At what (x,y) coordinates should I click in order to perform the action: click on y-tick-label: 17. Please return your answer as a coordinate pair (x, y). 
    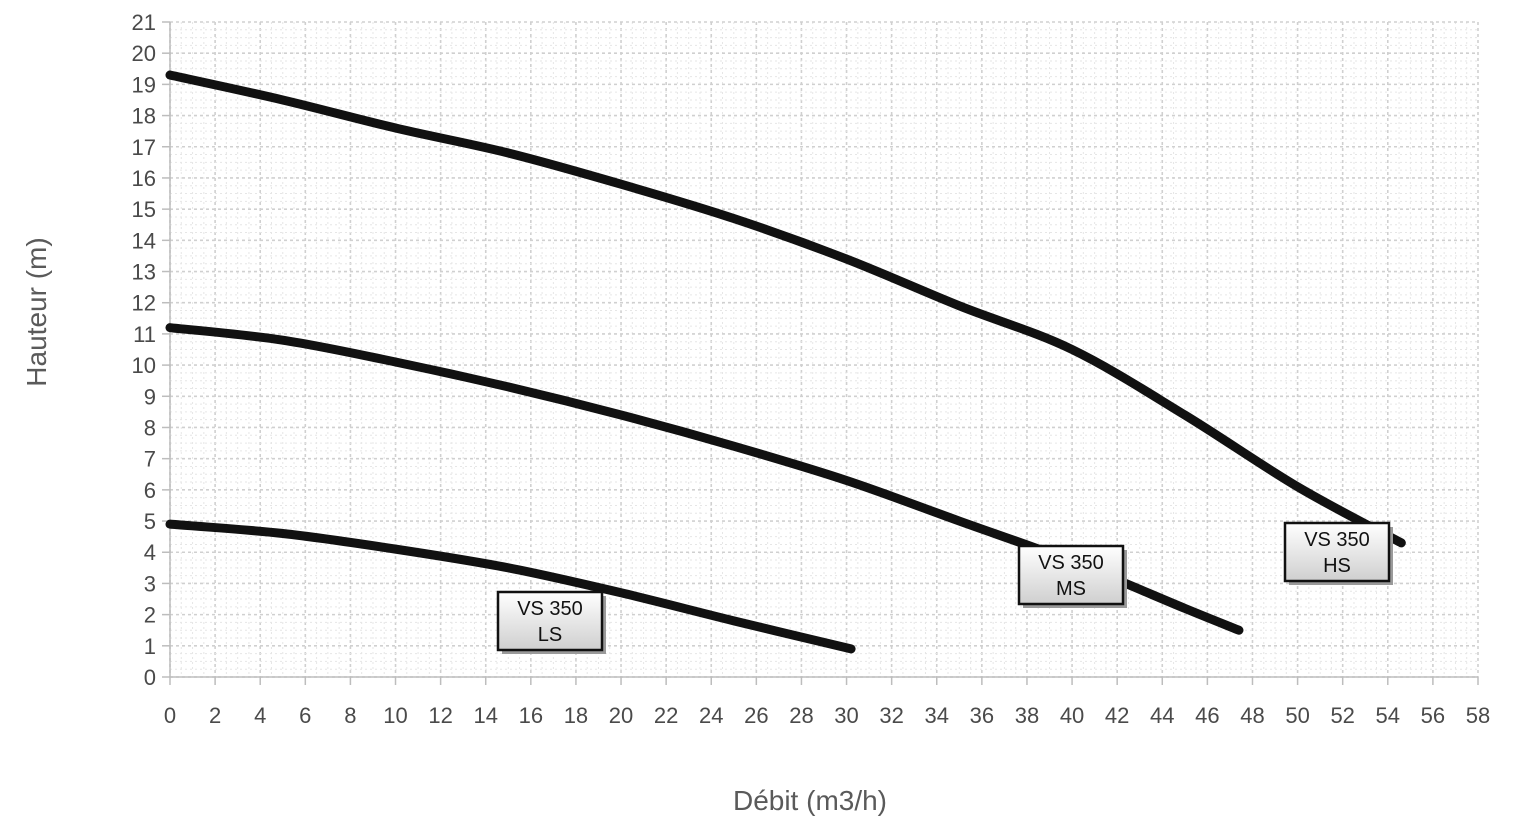
    Looking at the image, I should click on (144, 147).